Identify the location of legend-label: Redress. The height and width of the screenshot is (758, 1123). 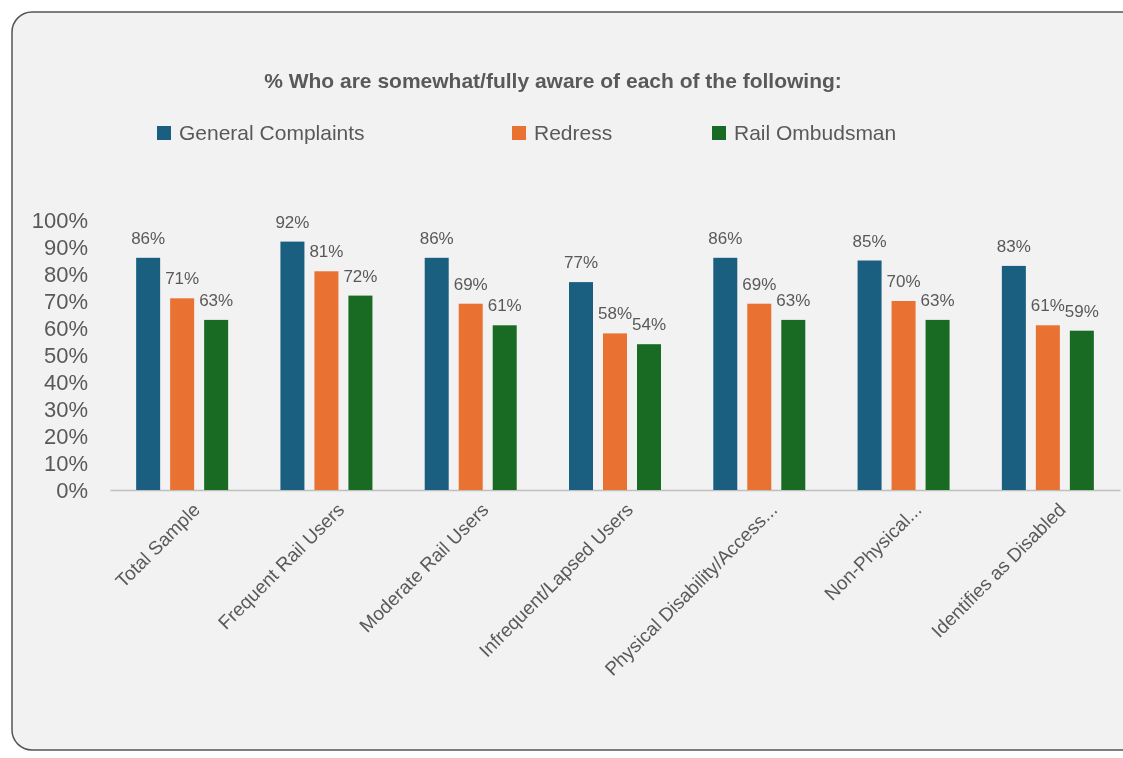
(573, 132).